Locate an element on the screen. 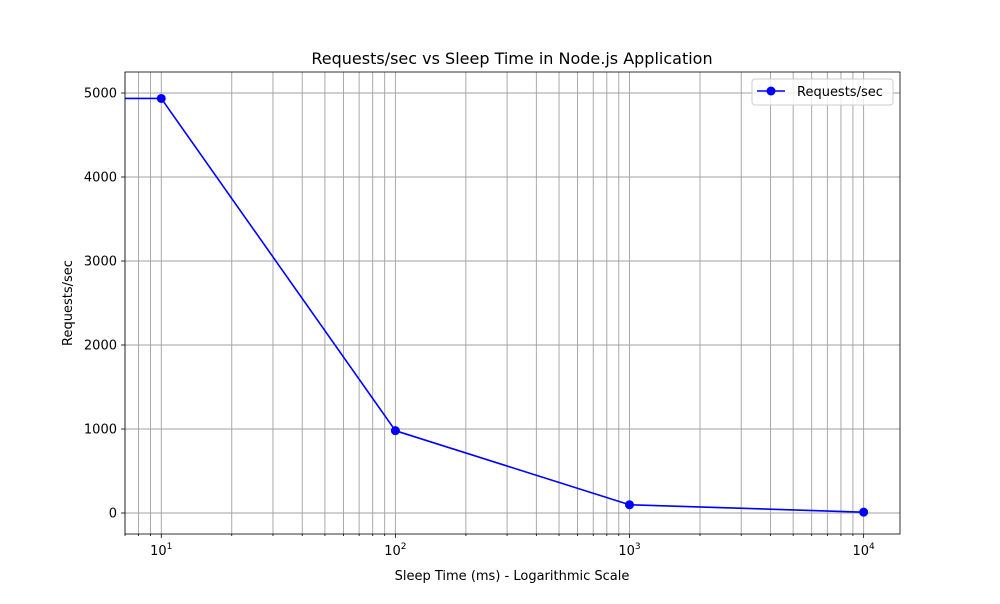 The image size is (1000, 604). legend-label: Requests/sec is located at coordinates (840, 92).